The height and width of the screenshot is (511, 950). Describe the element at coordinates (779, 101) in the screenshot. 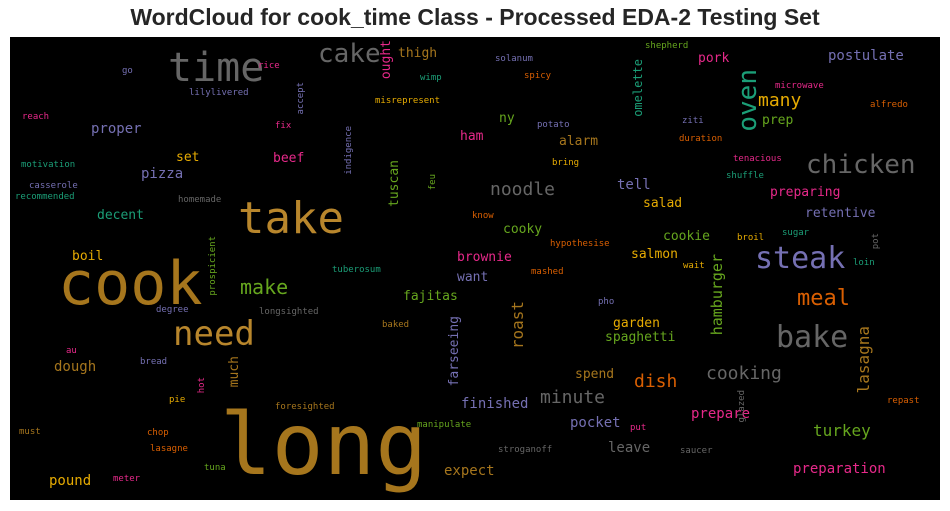

I see `word-many: many` at that location.